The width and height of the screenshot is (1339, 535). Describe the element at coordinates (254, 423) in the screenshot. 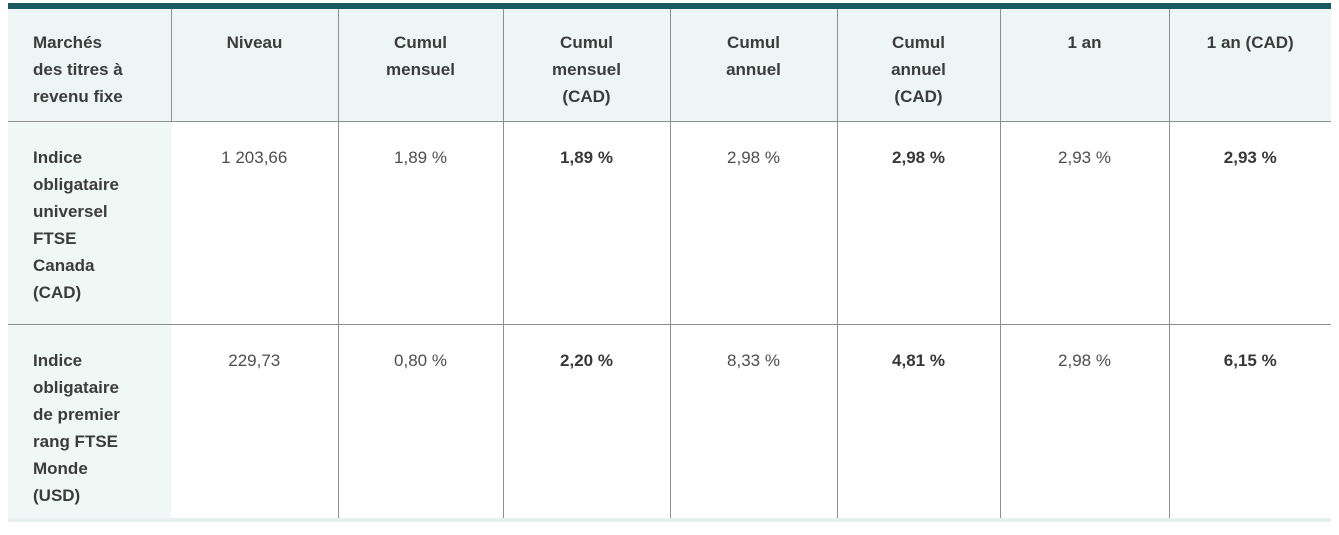

I see `cell-niveau: 229,73` at that location.